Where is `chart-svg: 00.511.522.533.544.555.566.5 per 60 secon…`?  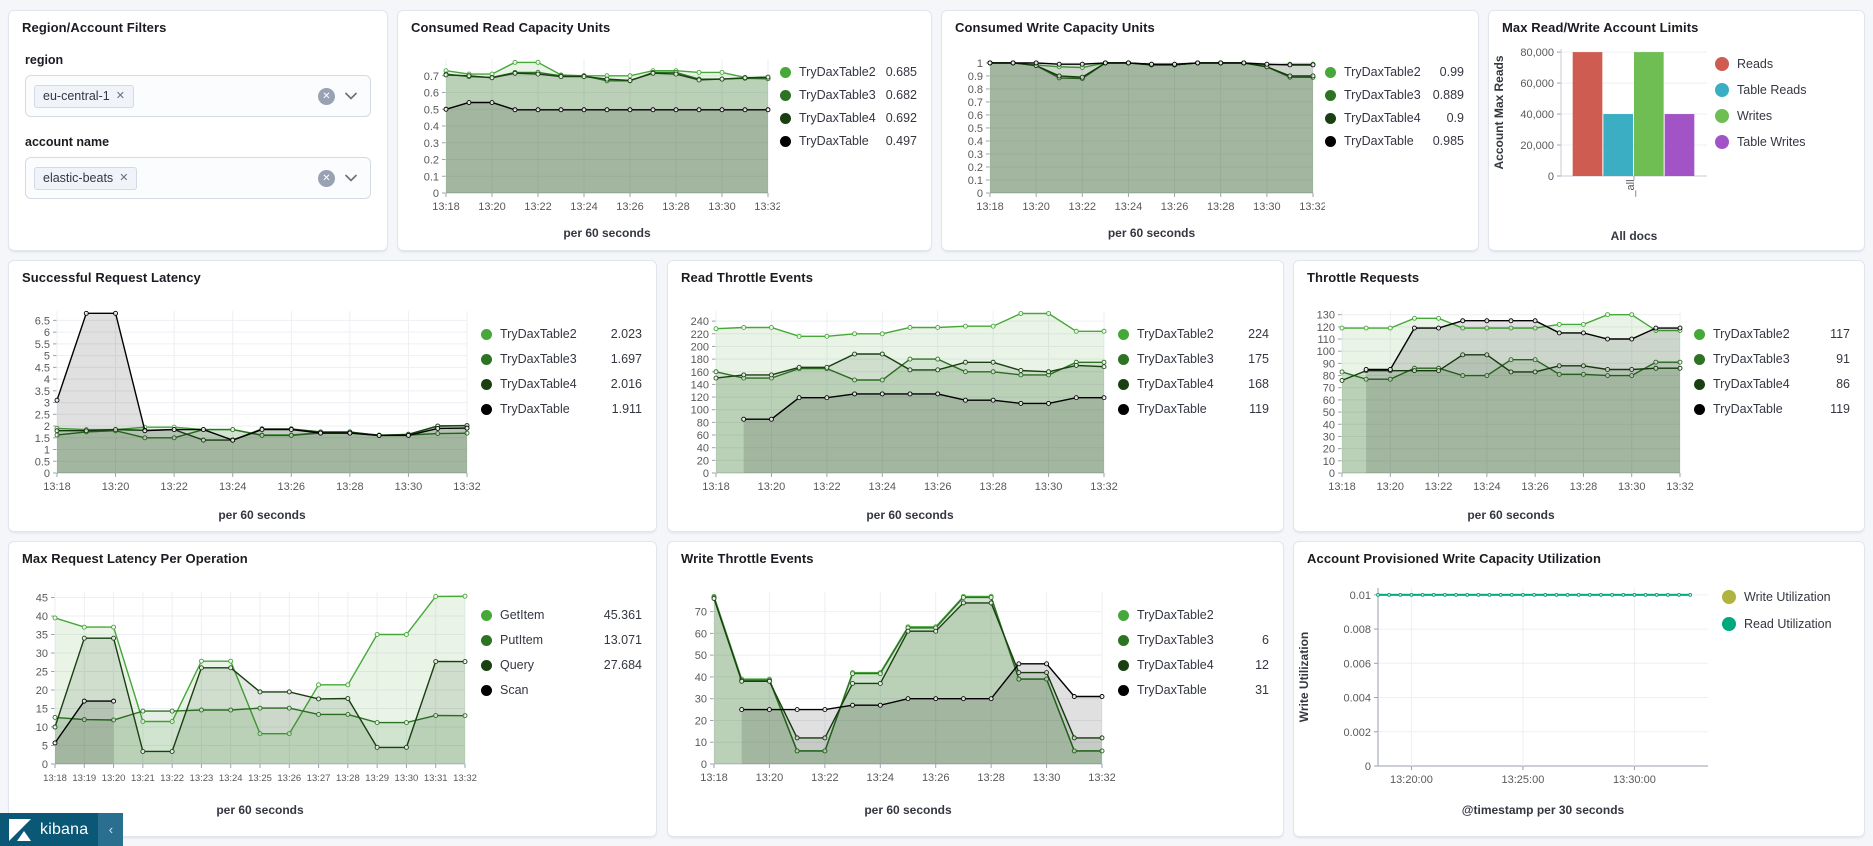 chart-svg: 00.511.522.533.544.555.566.5 per 60 secon… is located at coordinates (258, 416).